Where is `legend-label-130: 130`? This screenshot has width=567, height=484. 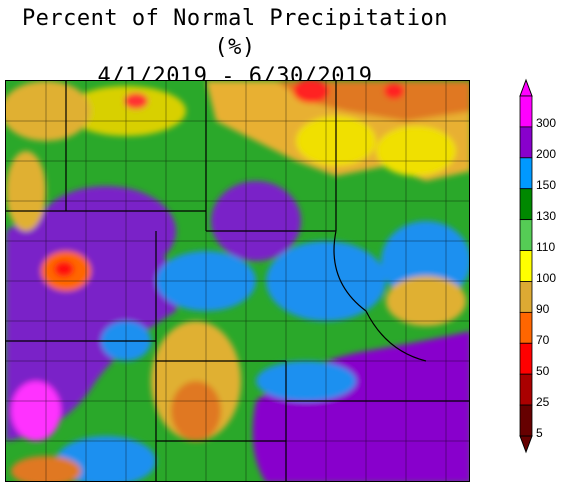 legend-label-130: 130 is located at coordinates (546, 216).